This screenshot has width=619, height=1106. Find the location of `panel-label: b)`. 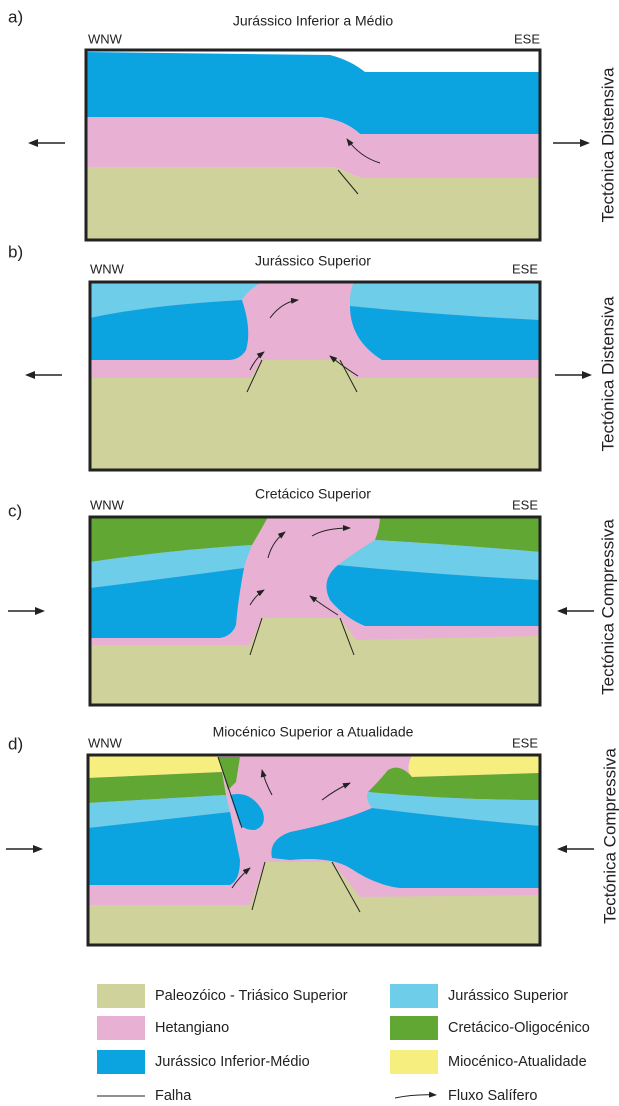

panel-label: b) is located at coordinates (15, 251).